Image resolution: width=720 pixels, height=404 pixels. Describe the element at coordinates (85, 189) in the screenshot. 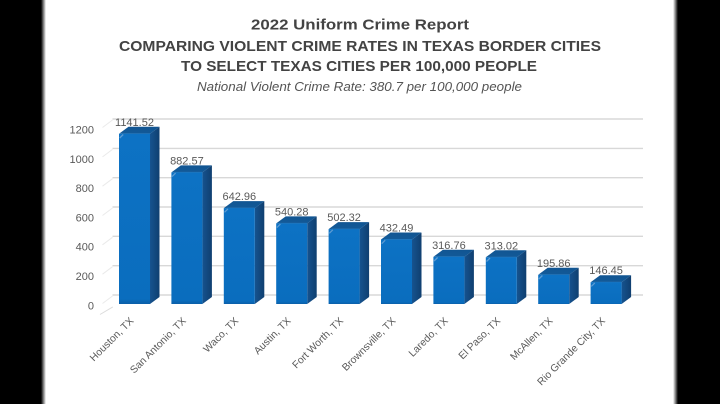

I see `svg-text: 800` at that location.